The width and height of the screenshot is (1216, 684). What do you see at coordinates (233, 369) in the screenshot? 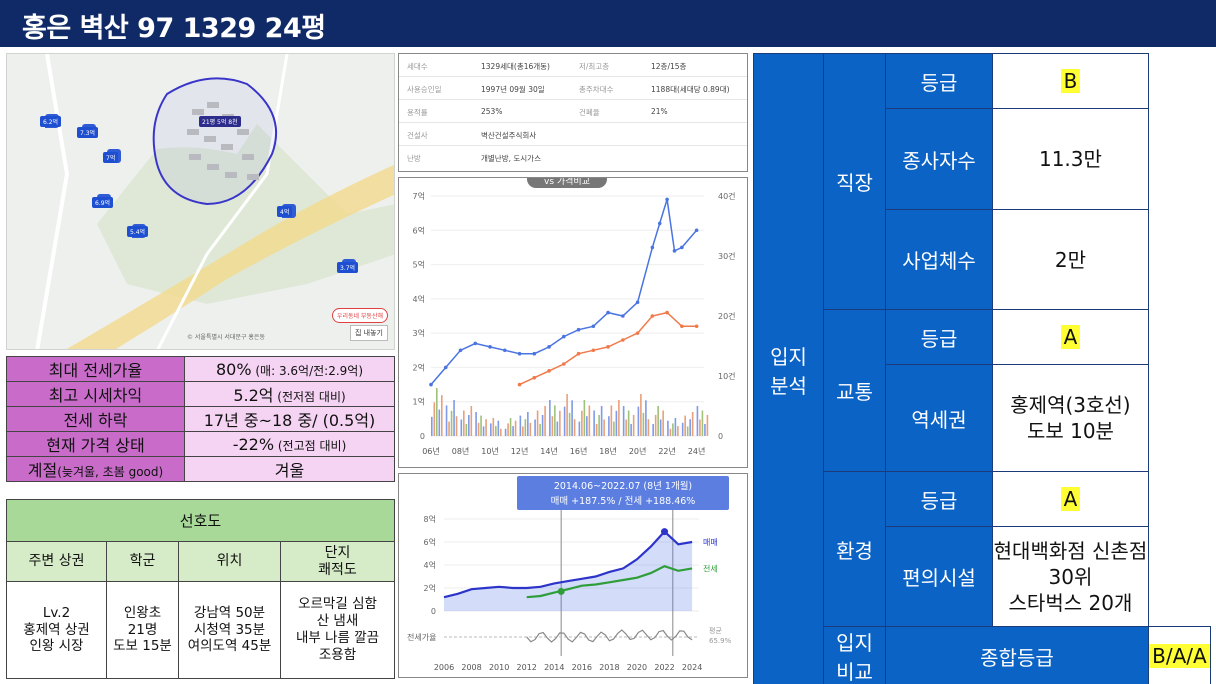
I see `summary-value-main: 80%` at bounding box center [233, 369].